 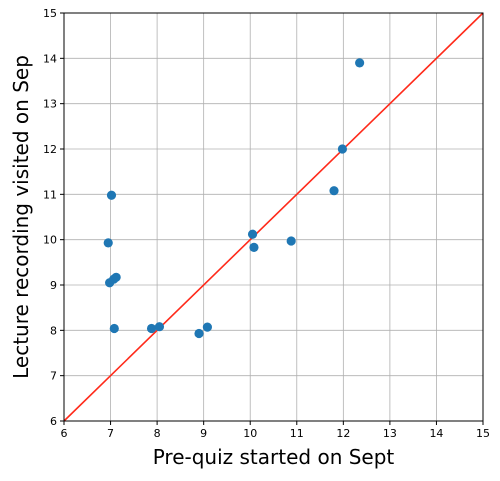 What do you see at coordinates (21, 217) in the screenshot?
I see `y-axis-label: Lecture recording visited on Sep` at bounding box center [21, 217].